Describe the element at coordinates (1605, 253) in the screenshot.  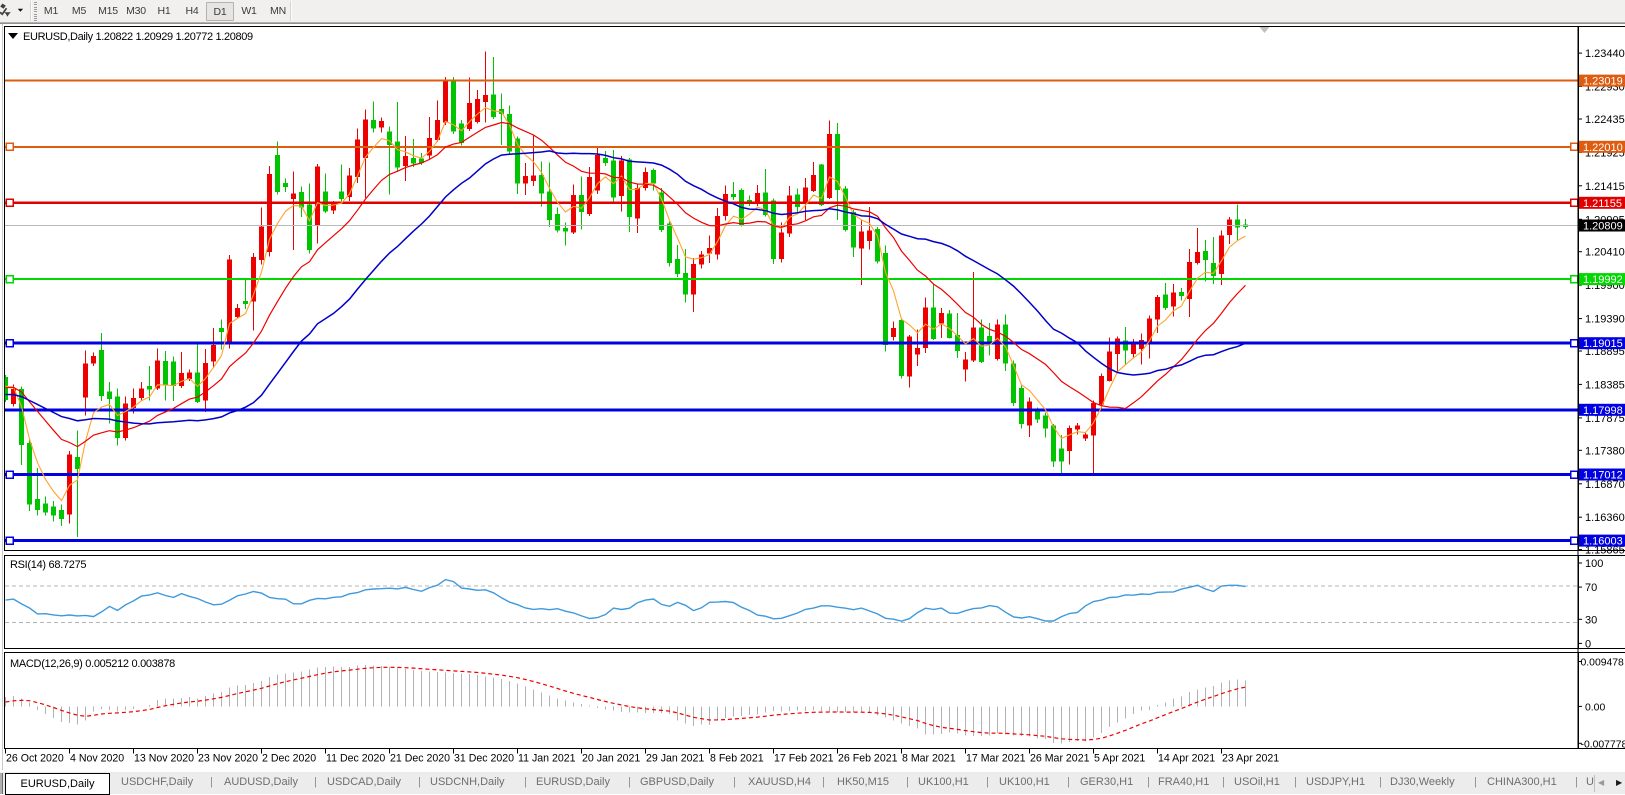
I see `svg-text: 1.20410` at that location.